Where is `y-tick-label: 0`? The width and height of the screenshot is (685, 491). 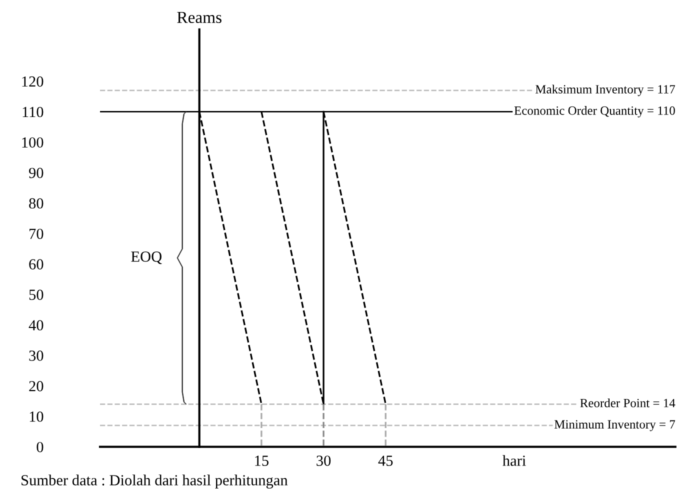
y-tick-label: 0 is located at coordinates (40, 447).